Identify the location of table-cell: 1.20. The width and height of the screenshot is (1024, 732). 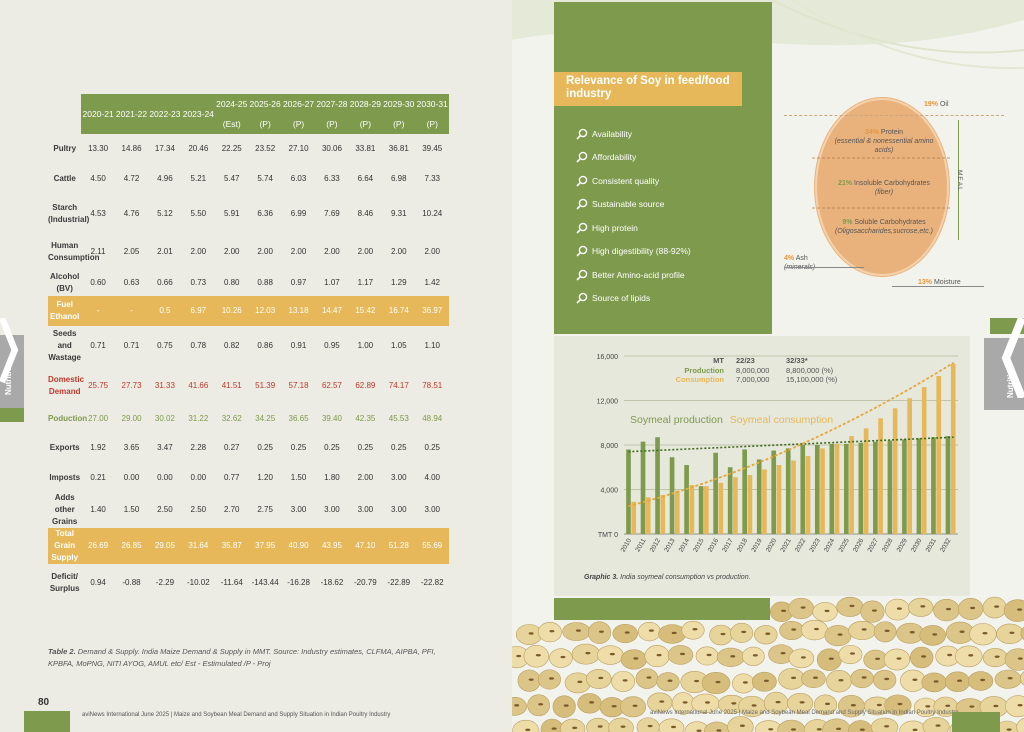
(265, 477).